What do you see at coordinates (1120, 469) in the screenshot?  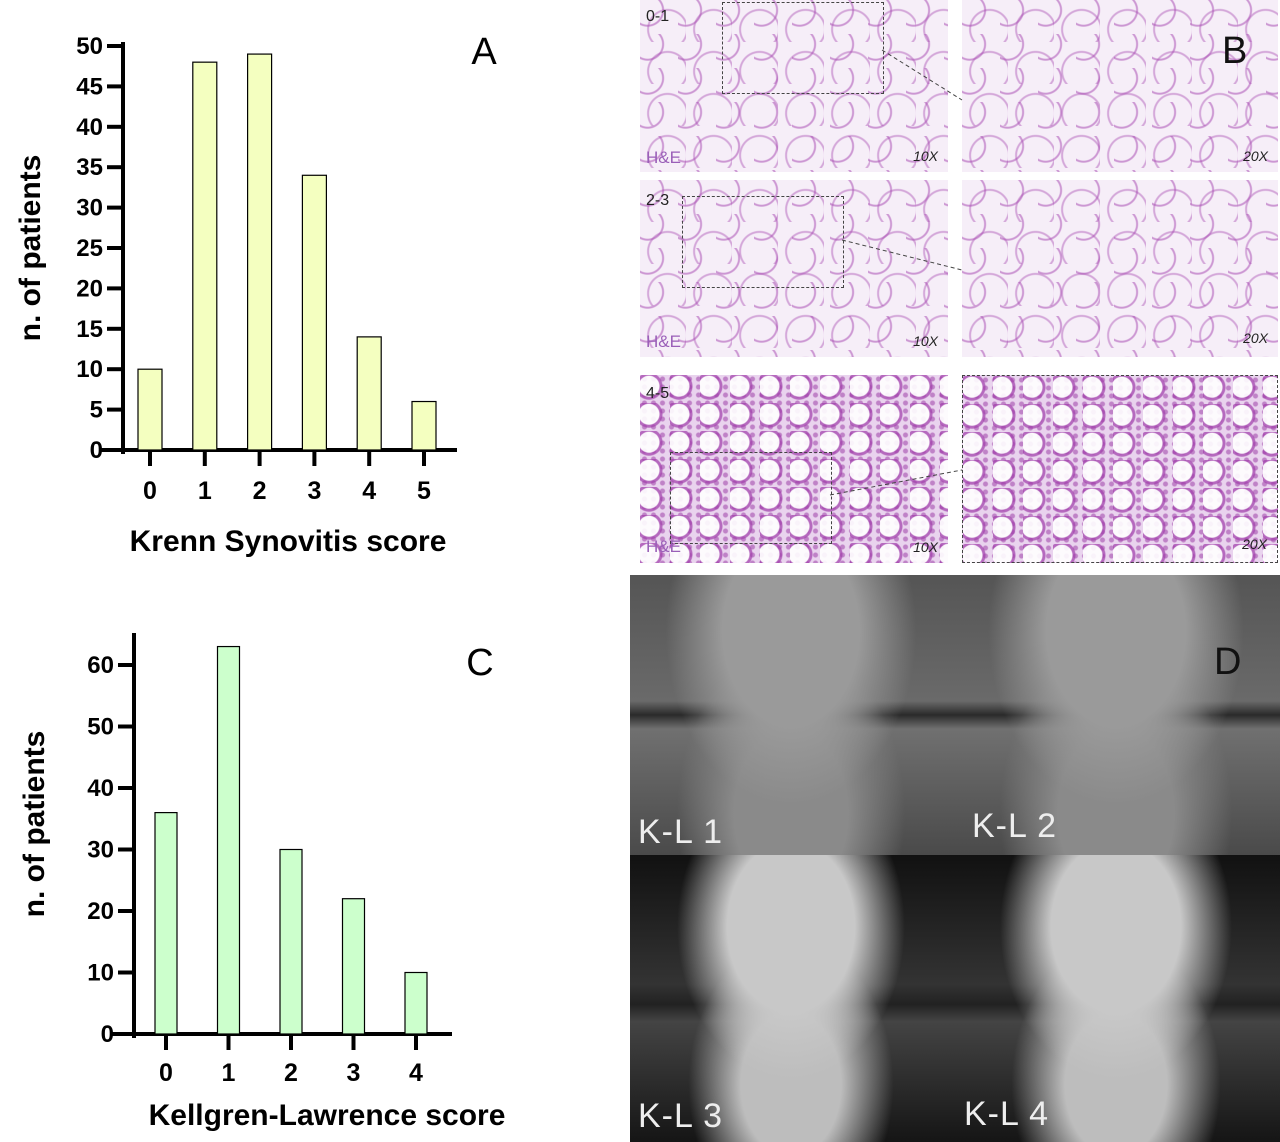 I see `histology-image-4-5-20x: 20X` at bounding box center [1120, 469].